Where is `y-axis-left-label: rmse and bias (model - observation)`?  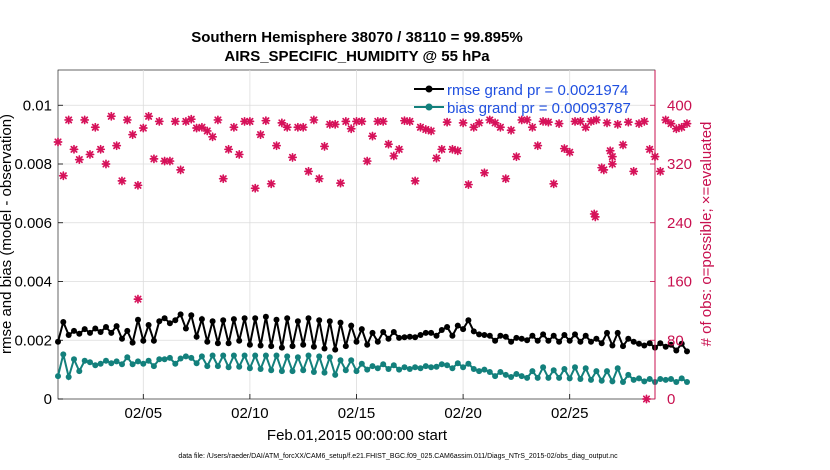 y-axis-left-label: rmse and bias (model - observation) is located at coordinates (7, 234).